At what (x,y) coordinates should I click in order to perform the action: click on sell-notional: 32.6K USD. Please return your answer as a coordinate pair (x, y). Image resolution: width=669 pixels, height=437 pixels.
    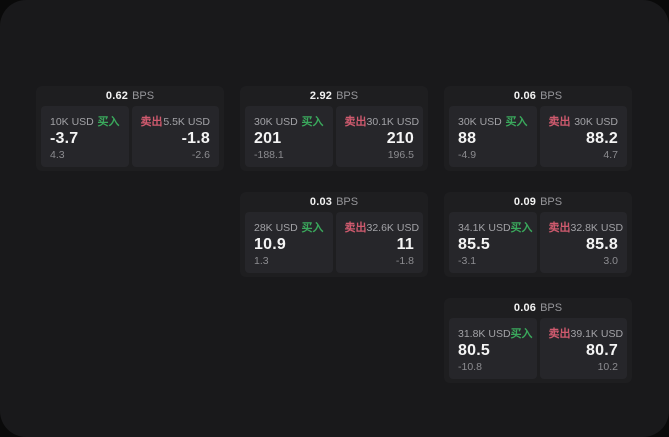
    Looking at the image, I should click on (393, 228).